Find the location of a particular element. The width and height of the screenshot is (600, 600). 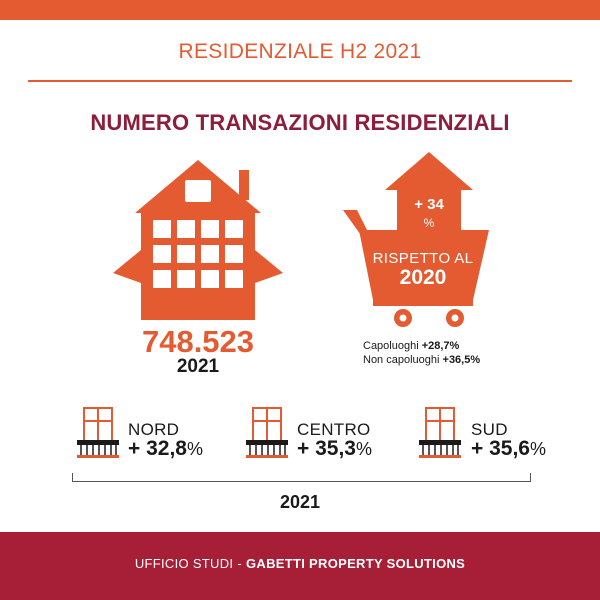

area-value-number: + 35,6 is located at coordinates (500, 448).